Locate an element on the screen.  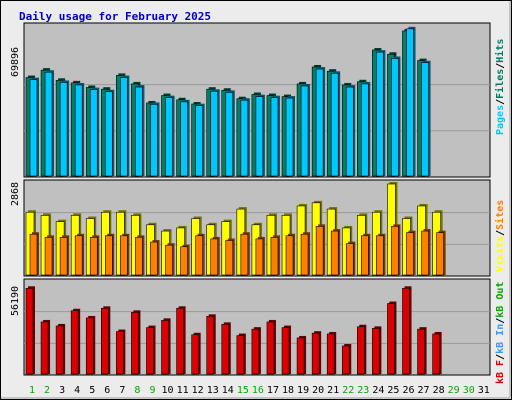
kbytes-legend: kB F/kB In/kB Out is located at coordinates (500, 333).